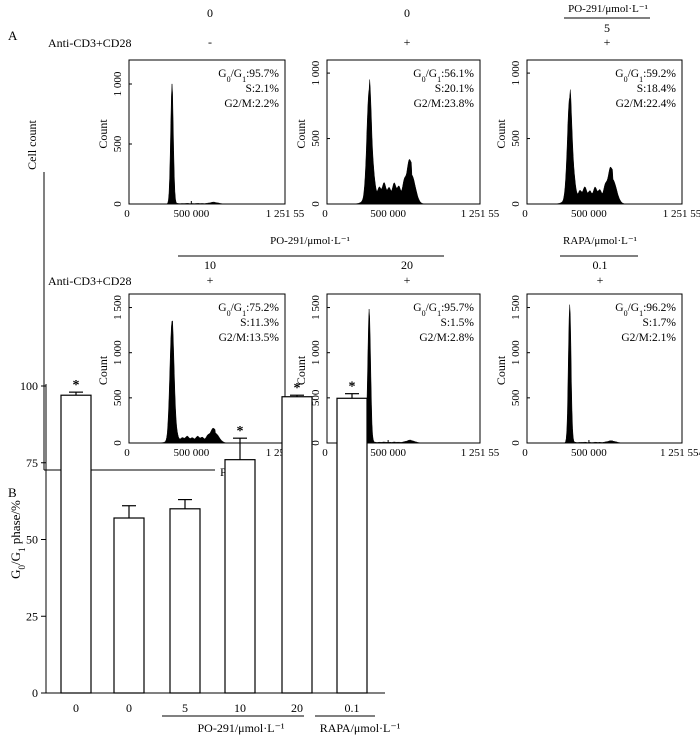 The height and width of the screenshot is (736, 700). Describe the element at coordinates (210, 280) in the screenshot. I see `row2-sign-1: +` at that location.